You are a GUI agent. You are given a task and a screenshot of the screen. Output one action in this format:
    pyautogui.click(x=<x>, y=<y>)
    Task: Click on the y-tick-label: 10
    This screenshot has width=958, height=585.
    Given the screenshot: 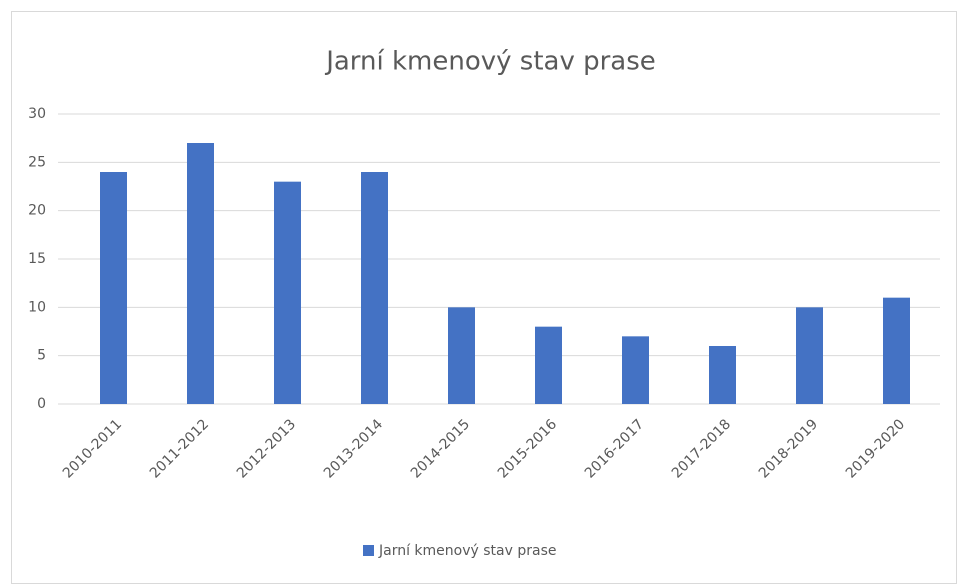 What is the action you would take?
    pyautogui.click(x=37, y=307)
    